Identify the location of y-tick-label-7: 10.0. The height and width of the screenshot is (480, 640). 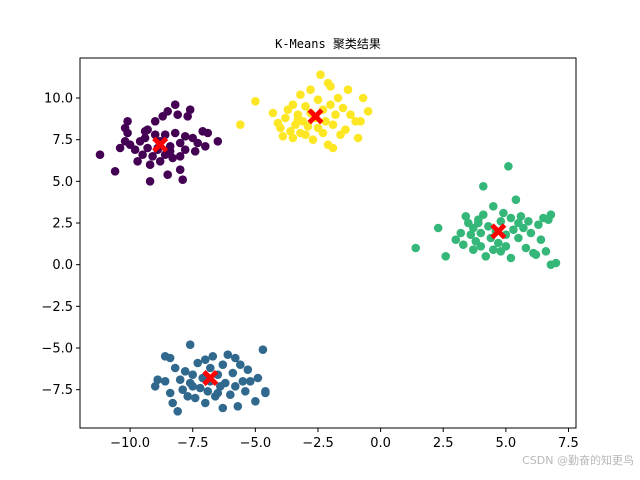
(58, 99).